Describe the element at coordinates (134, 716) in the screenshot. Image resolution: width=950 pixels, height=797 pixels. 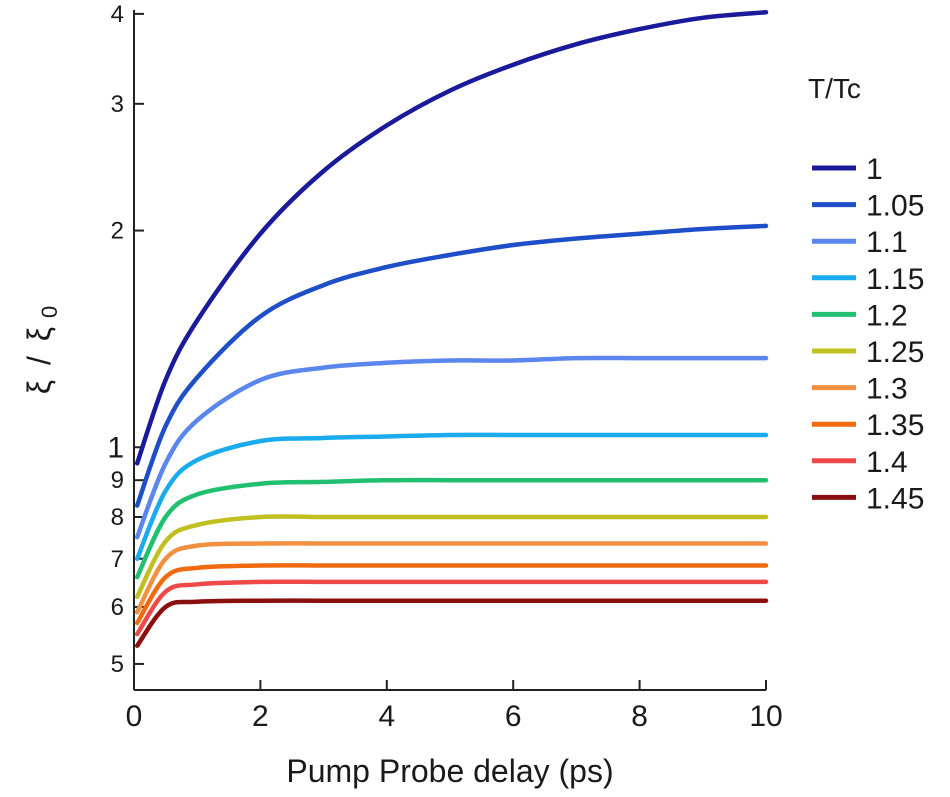
I see `x-tick-label-0: 0` at that location.